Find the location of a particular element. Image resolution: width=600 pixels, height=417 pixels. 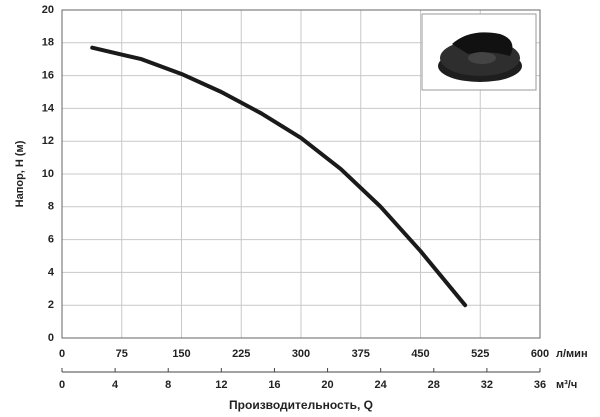

y-tick-label: 0 is located at coordinates (51, 338).